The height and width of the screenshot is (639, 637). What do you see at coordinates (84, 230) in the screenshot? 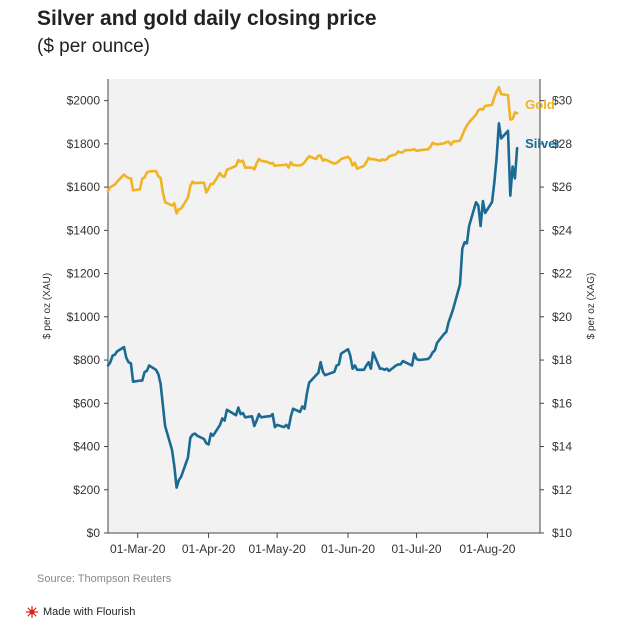
I see `left-tick-label: $1400` at bounding box center [84, 230].